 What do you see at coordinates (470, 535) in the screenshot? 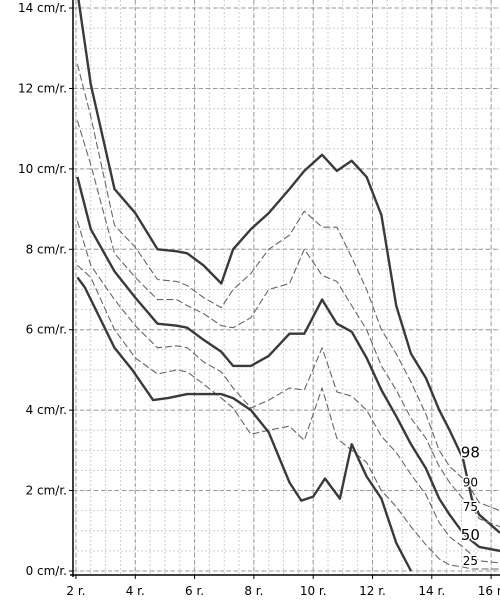
I see `percentile-label-50: 50` at bounding box center [470, 535].